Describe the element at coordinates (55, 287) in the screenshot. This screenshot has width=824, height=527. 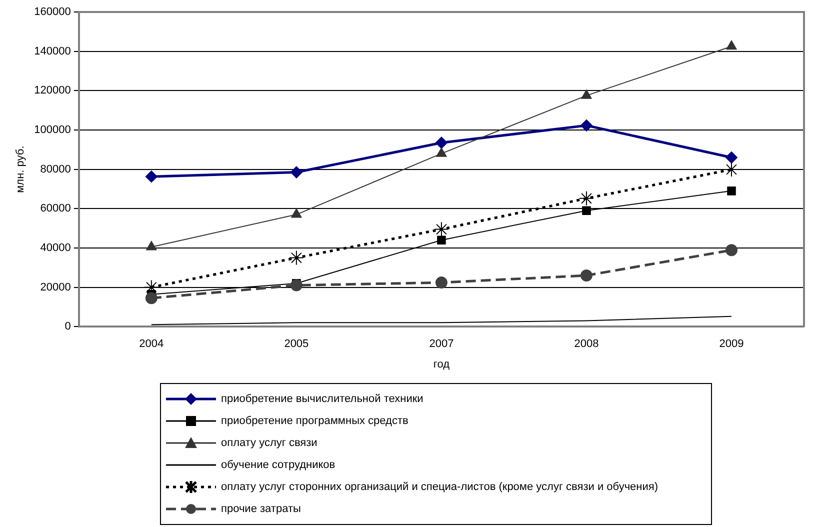
I see `y-tick-label: 20000` at that location.